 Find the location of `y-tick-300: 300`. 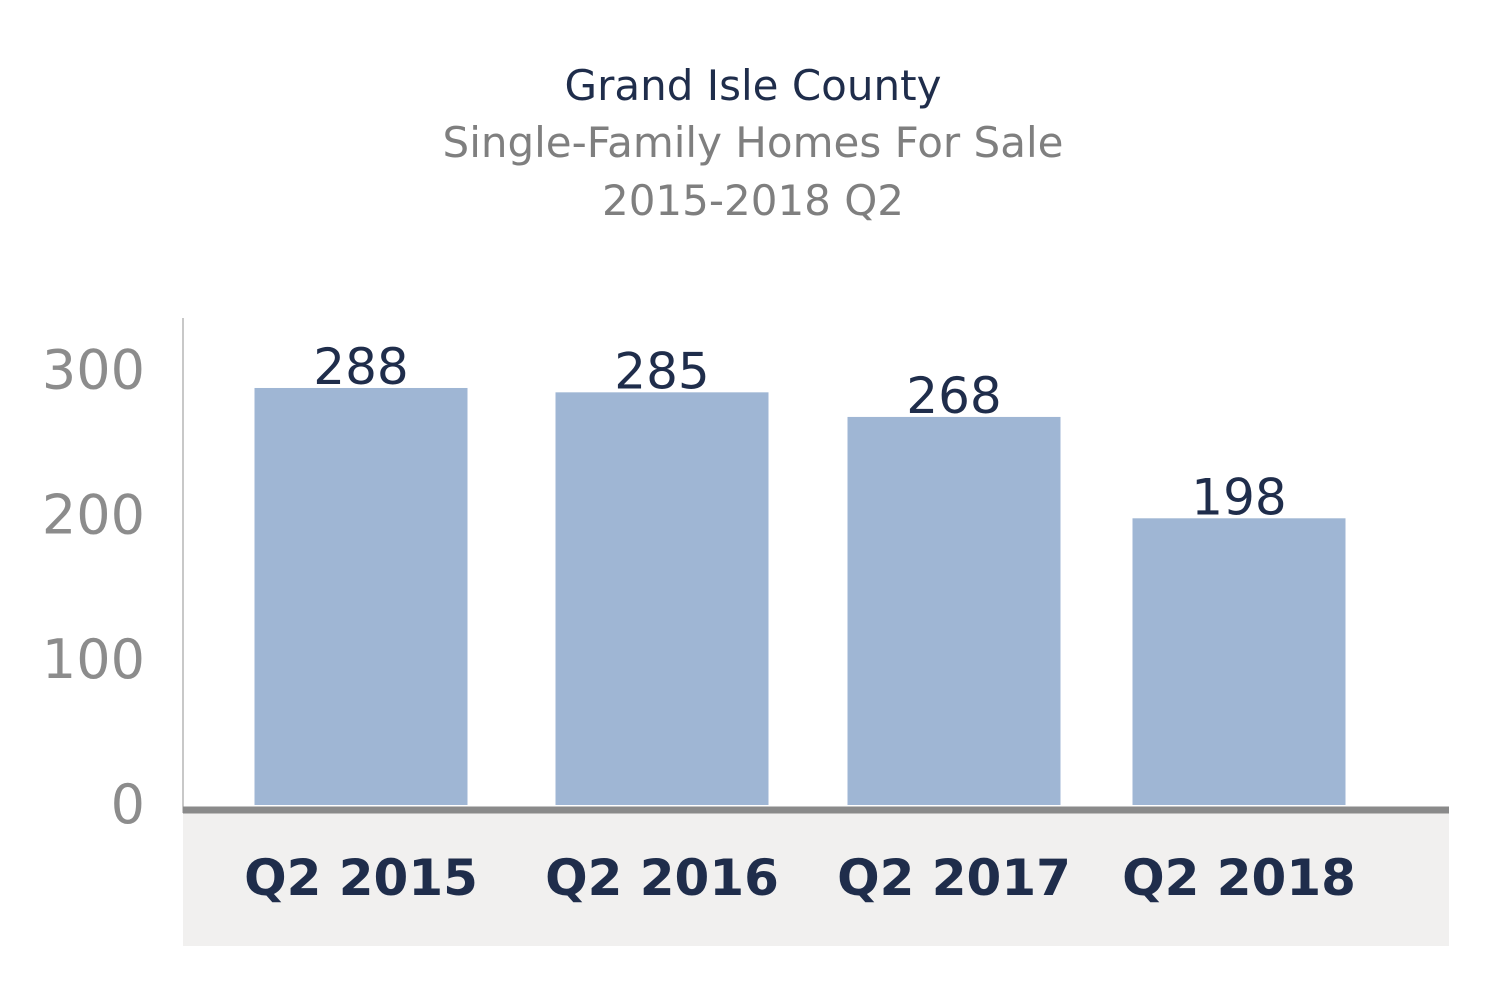

y-tick-300: 300 is located at coordinates (93, 370).